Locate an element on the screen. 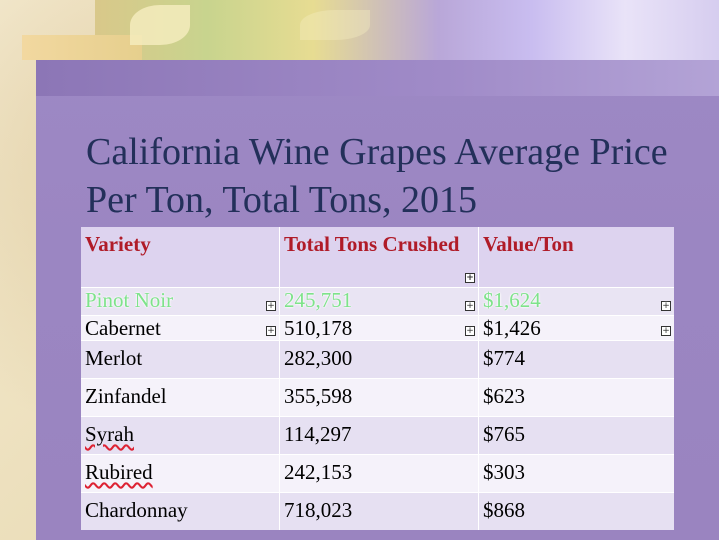 The height and width of the screenshot is (540, 719). table-cell: $868 is located at coordinates (576, 511).